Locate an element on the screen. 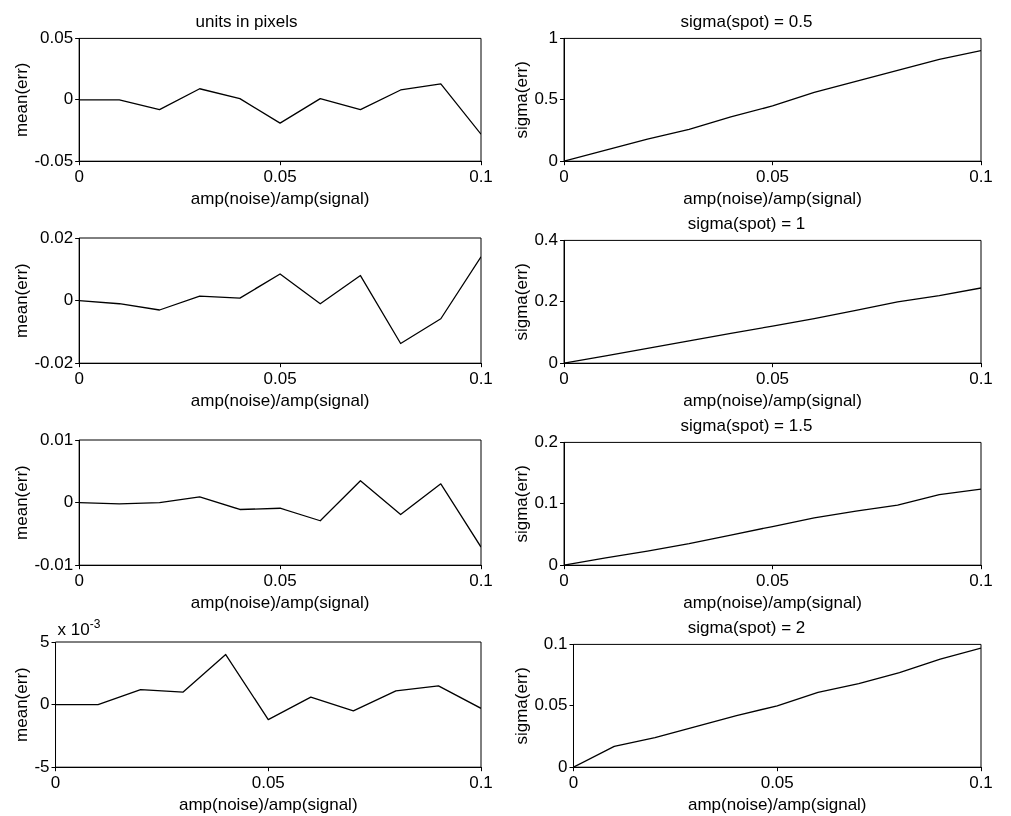 This screenshot has height=816, width=1011. chart-title: sigma(spot) = 0.5 is located at coordinates (746, 21).